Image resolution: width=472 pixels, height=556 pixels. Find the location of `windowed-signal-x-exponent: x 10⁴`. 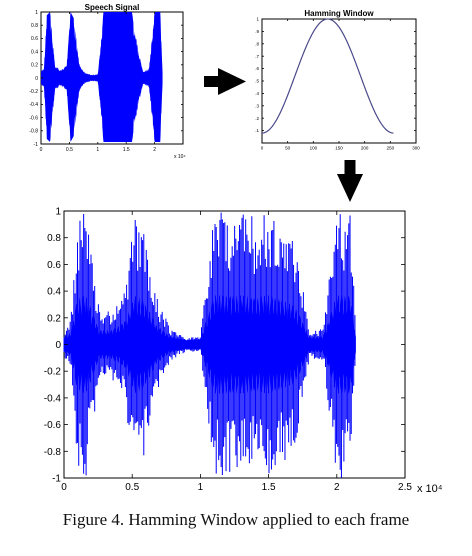

windowed-signal-x-exponent: x 10⁴ is located at coordinates (430, 489).